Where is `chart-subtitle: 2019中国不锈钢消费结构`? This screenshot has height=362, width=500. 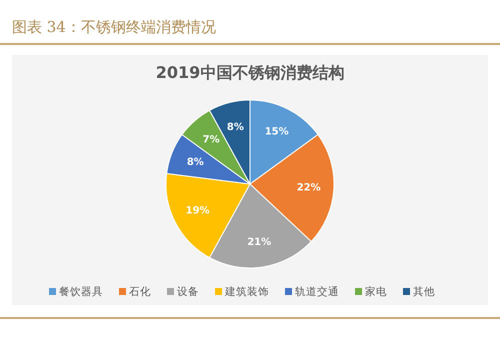
chart-subtitle: 2019中国不锈钢消费结构 is located at coordinates (250, 72).